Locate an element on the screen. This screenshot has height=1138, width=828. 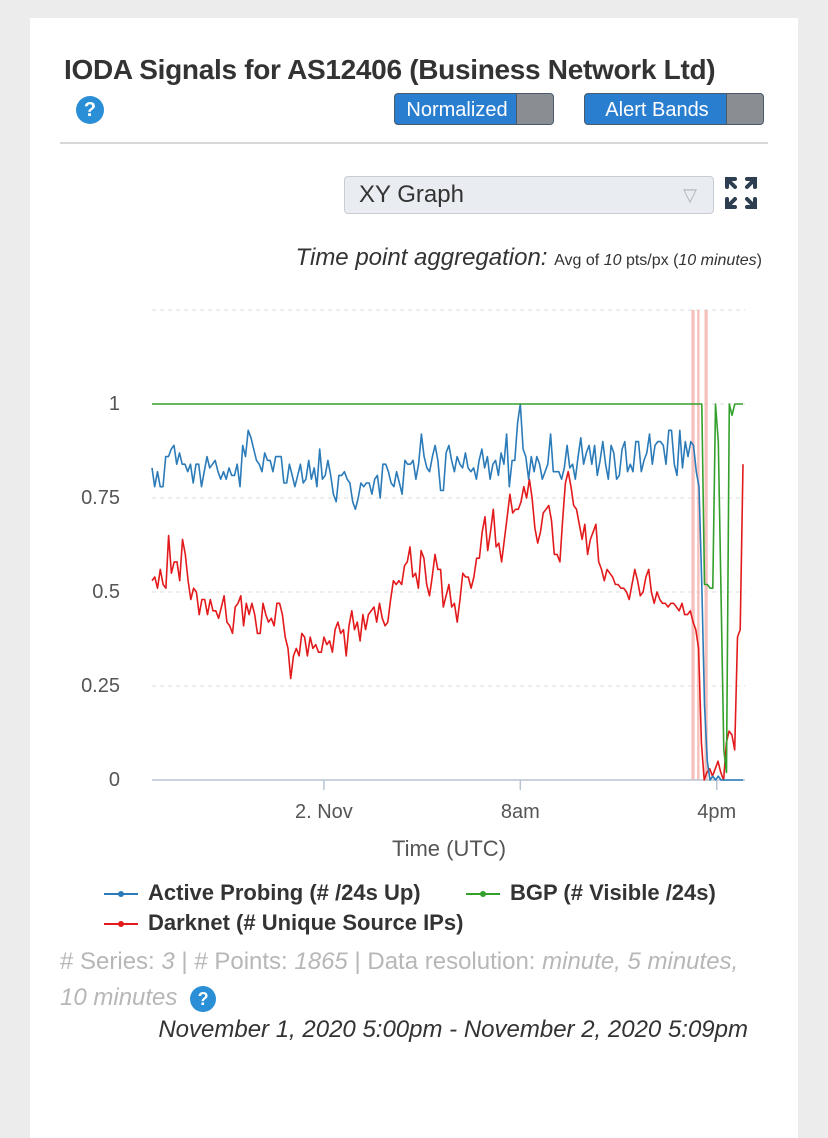
aggregation-suffix: ) is located at coordinates (759, 260).